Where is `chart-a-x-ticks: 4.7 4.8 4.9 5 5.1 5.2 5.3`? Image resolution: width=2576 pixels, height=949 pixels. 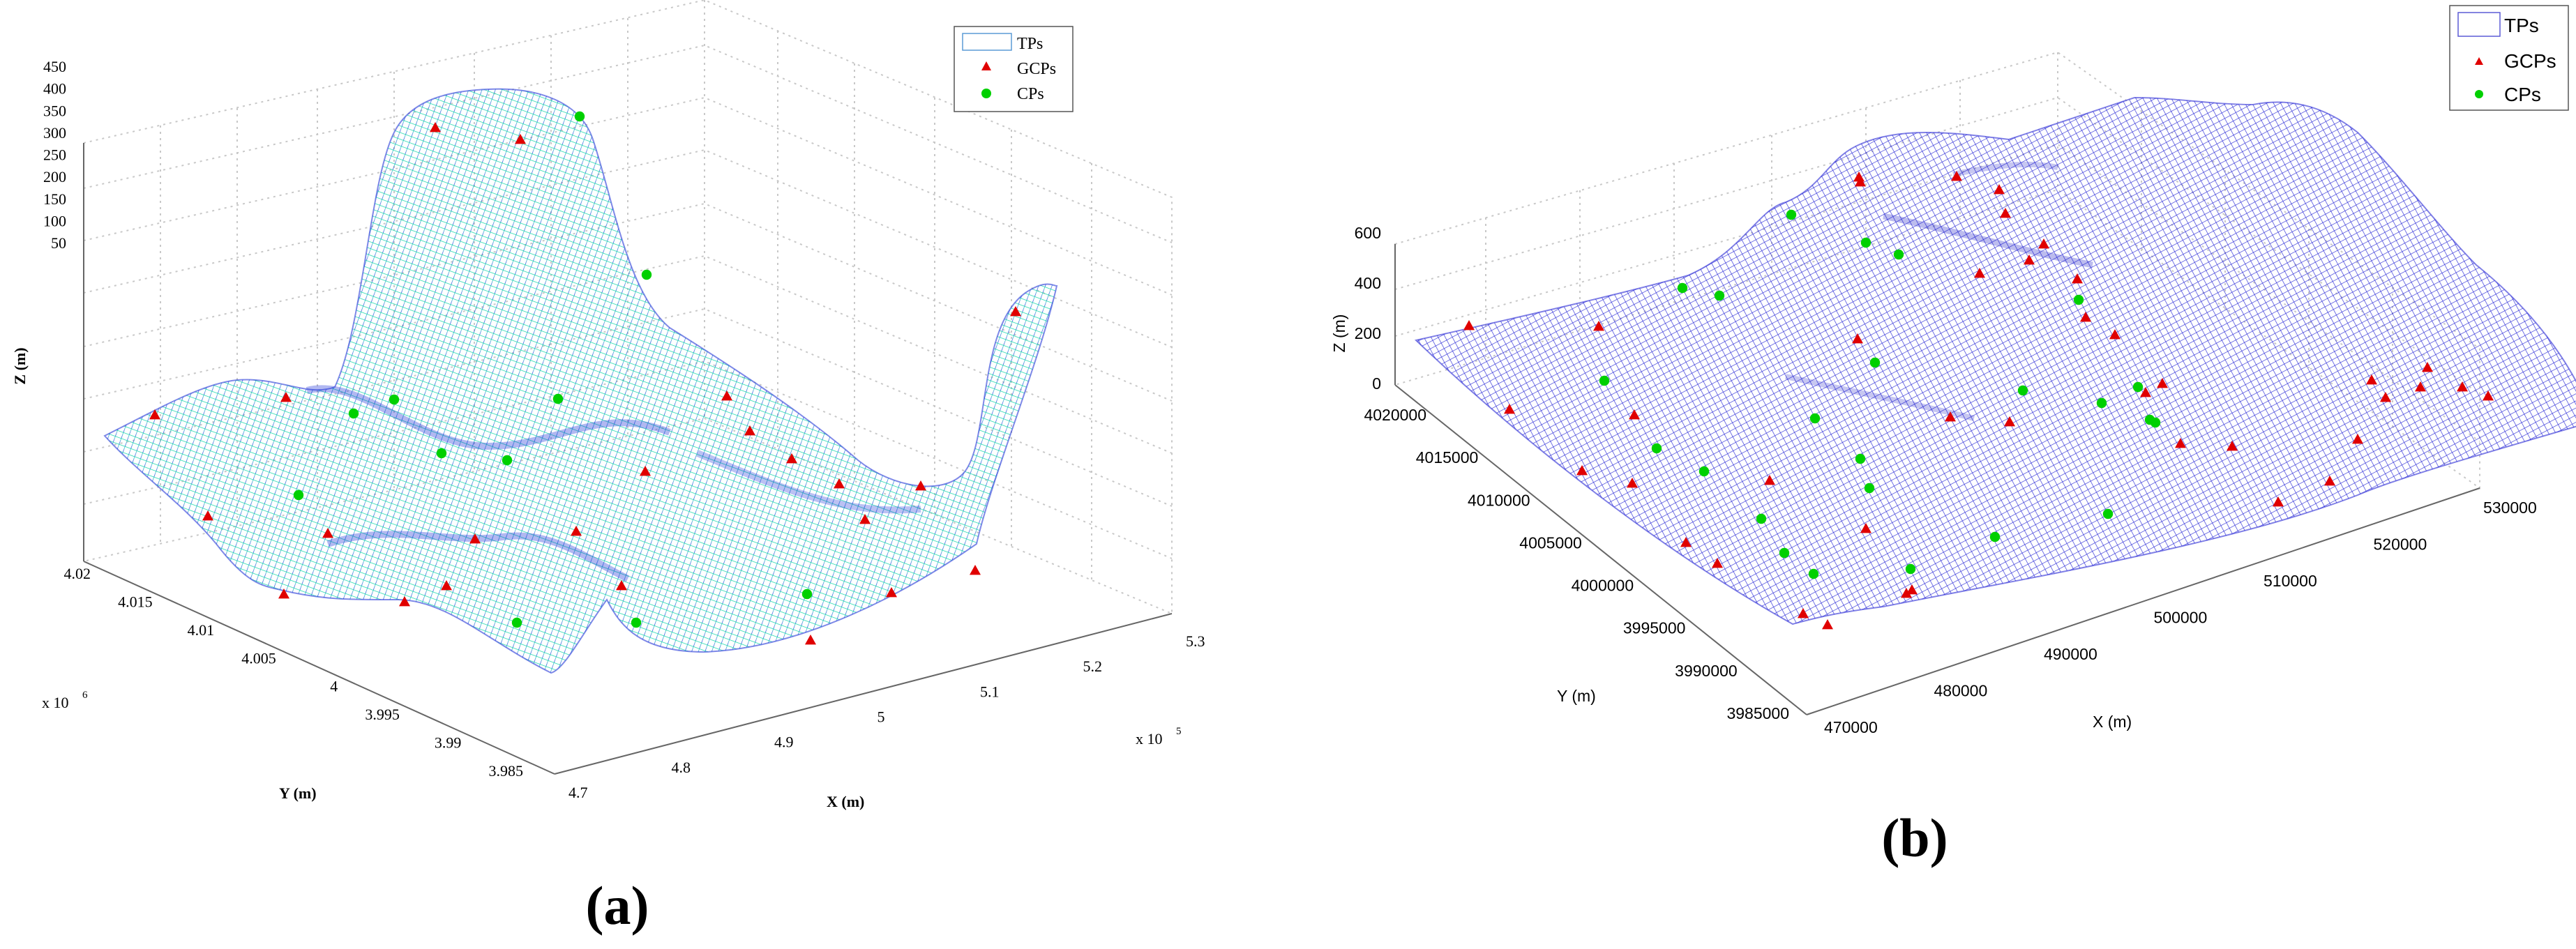 chart-a-x-ticks: 4.7 4.8 4.9 5 5.1 5.2 5.3 is located at coordinates (886, 716).